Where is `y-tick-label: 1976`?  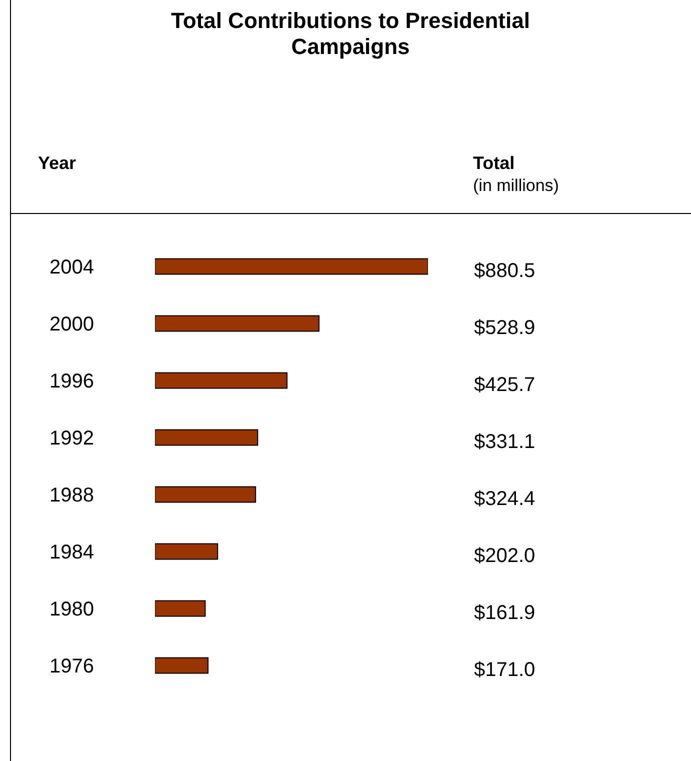
y-tick-label: 1976 is located at coordinates (72, 667).